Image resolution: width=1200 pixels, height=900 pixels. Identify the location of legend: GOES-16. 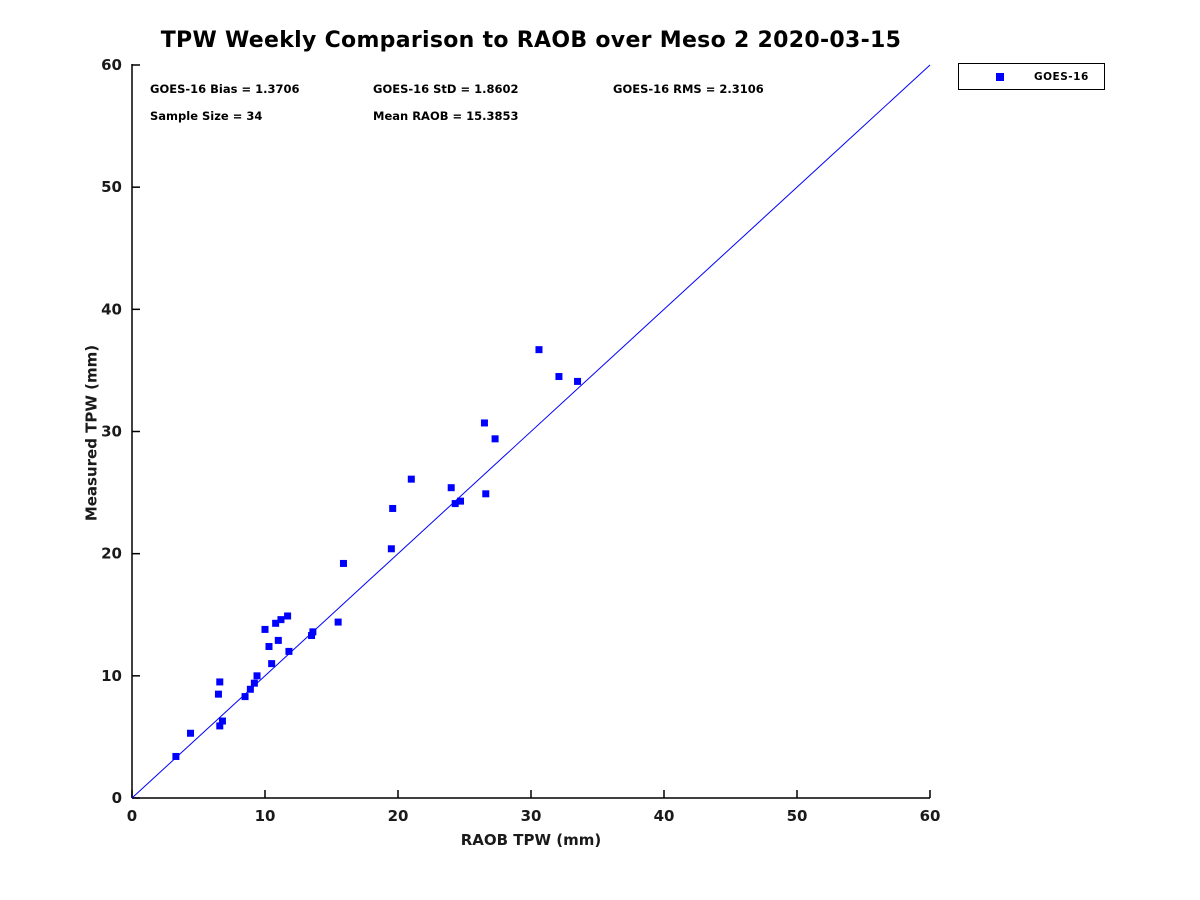
(1031, 76).